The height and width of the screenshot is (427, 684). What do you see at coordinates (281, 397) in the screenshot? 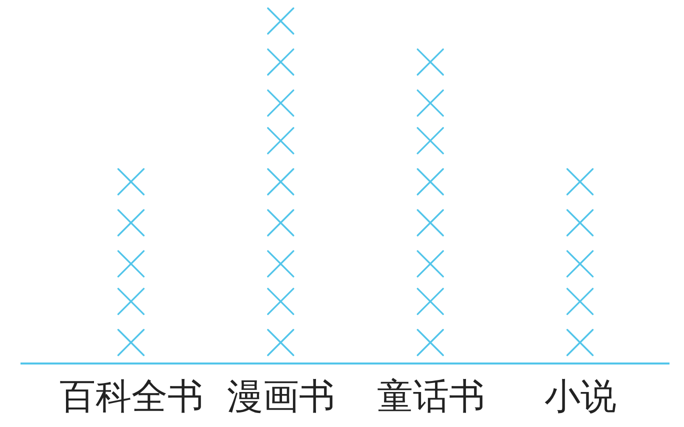
I see `x-tick-label: 漫画书` at bounding box center [281, 397].